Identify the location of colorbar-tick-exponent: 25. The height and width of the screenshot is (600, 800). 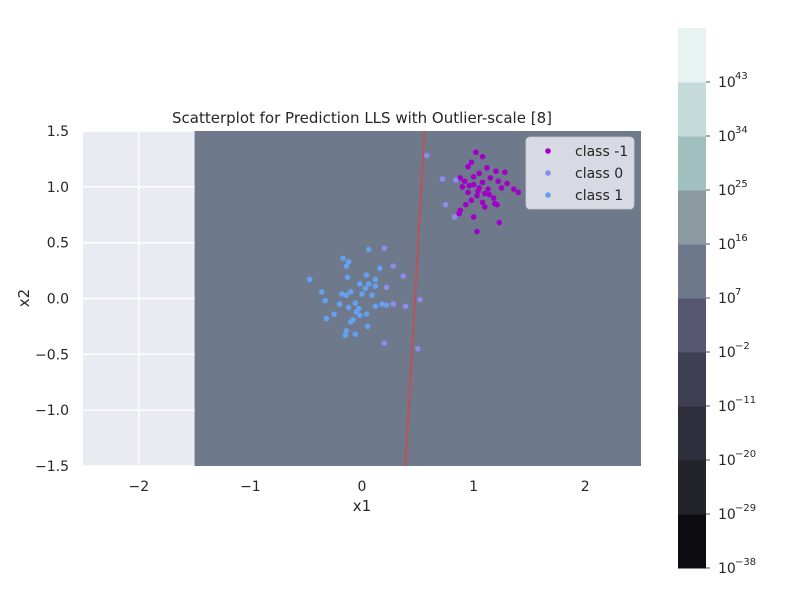
(741, 184).